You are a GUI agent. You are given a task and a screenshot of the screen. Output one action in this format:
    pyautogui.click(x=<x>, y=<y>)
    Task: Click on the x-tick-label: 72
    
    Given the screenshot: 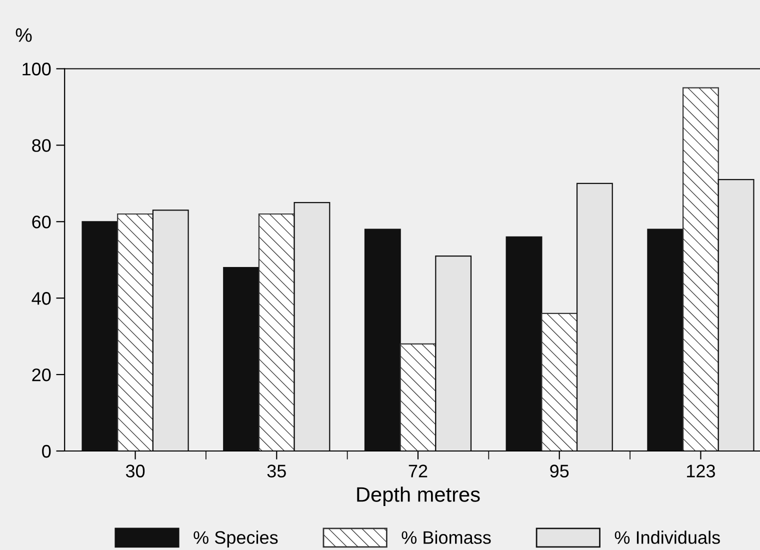 What is the action you would take?
    pyautogui.click(x=418, y=471)
    